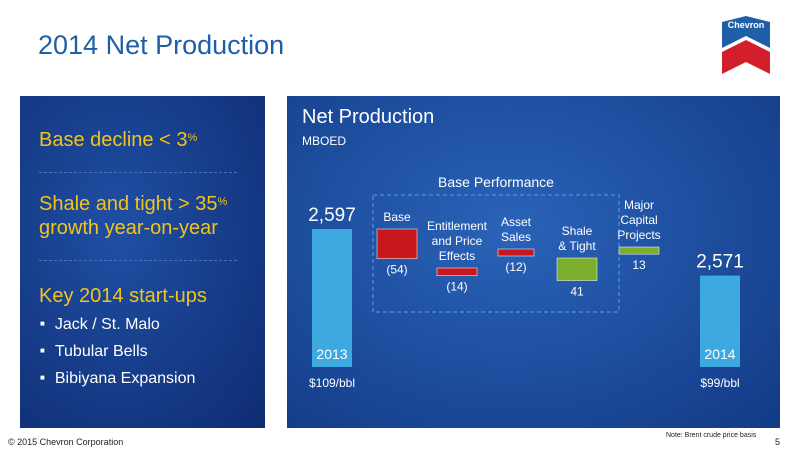 The width and height of the screenshot is (800, 450). What do you see at coordinates (577, 231) in the screenshot?
I see `category-label: Shale` at bounding box center [577, 231].